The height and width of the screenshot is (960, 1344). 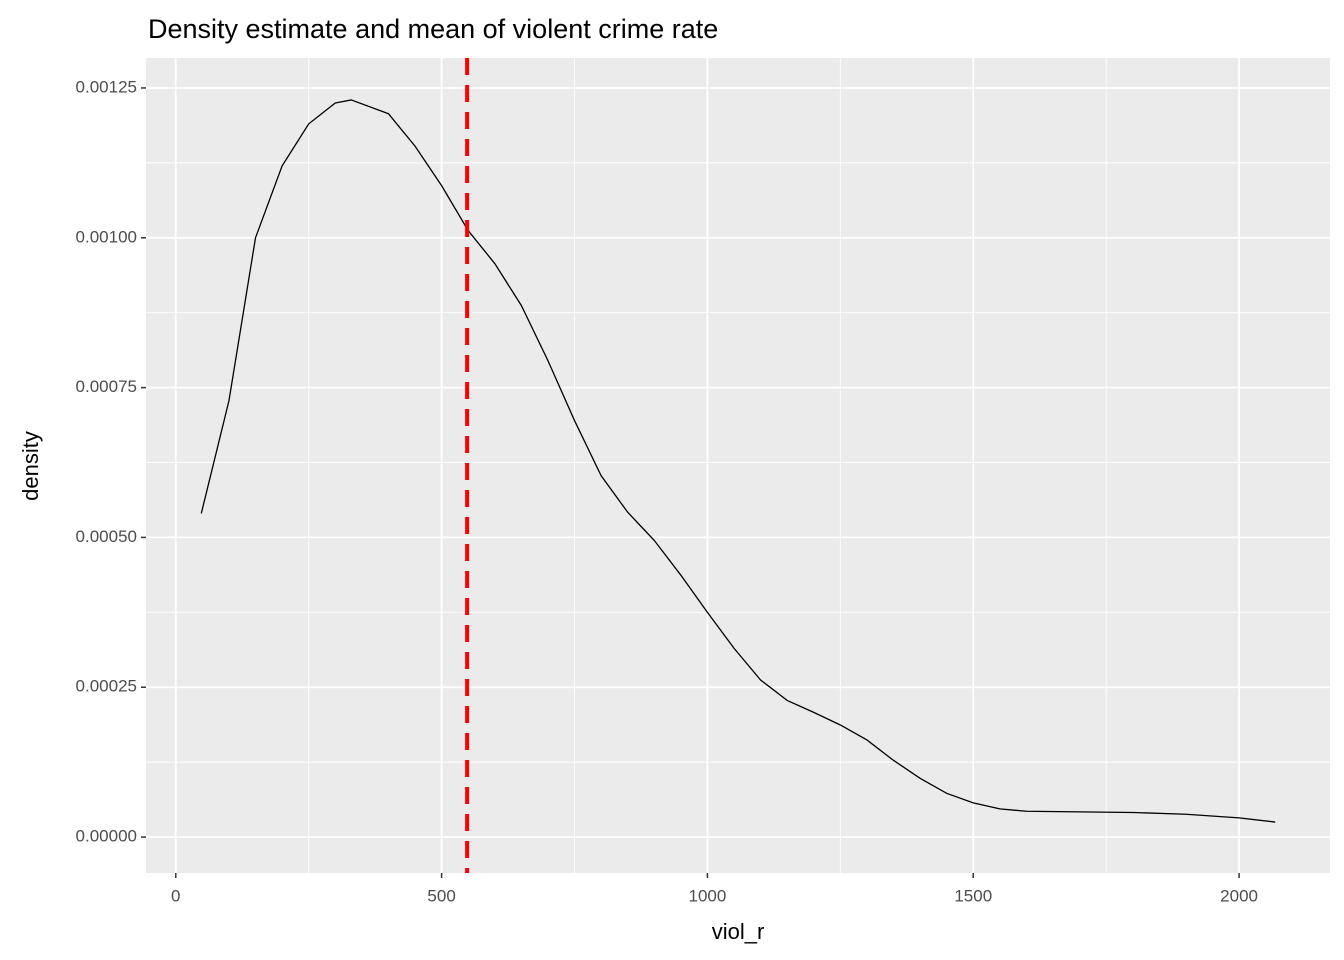 What do you see at coordinates (106, 686) in the screenshot?
I see `y-tick-label: 0.00025` at bounding box center [106, 686].